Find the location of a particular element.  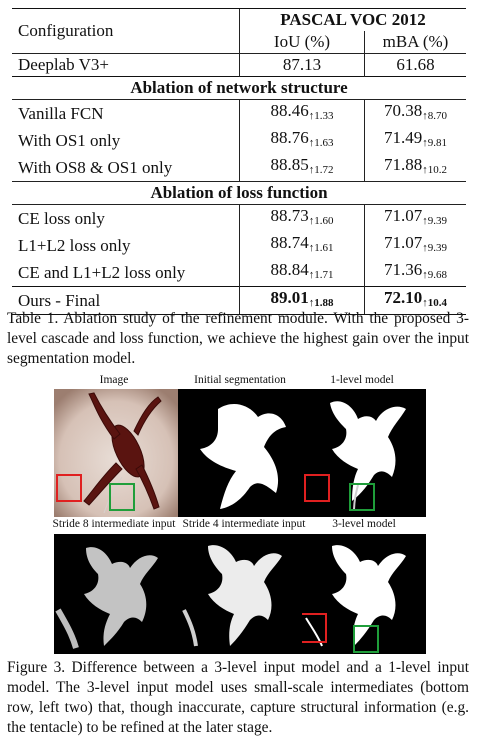

initial-segmentation-panel is located at coordinates (240, 453).